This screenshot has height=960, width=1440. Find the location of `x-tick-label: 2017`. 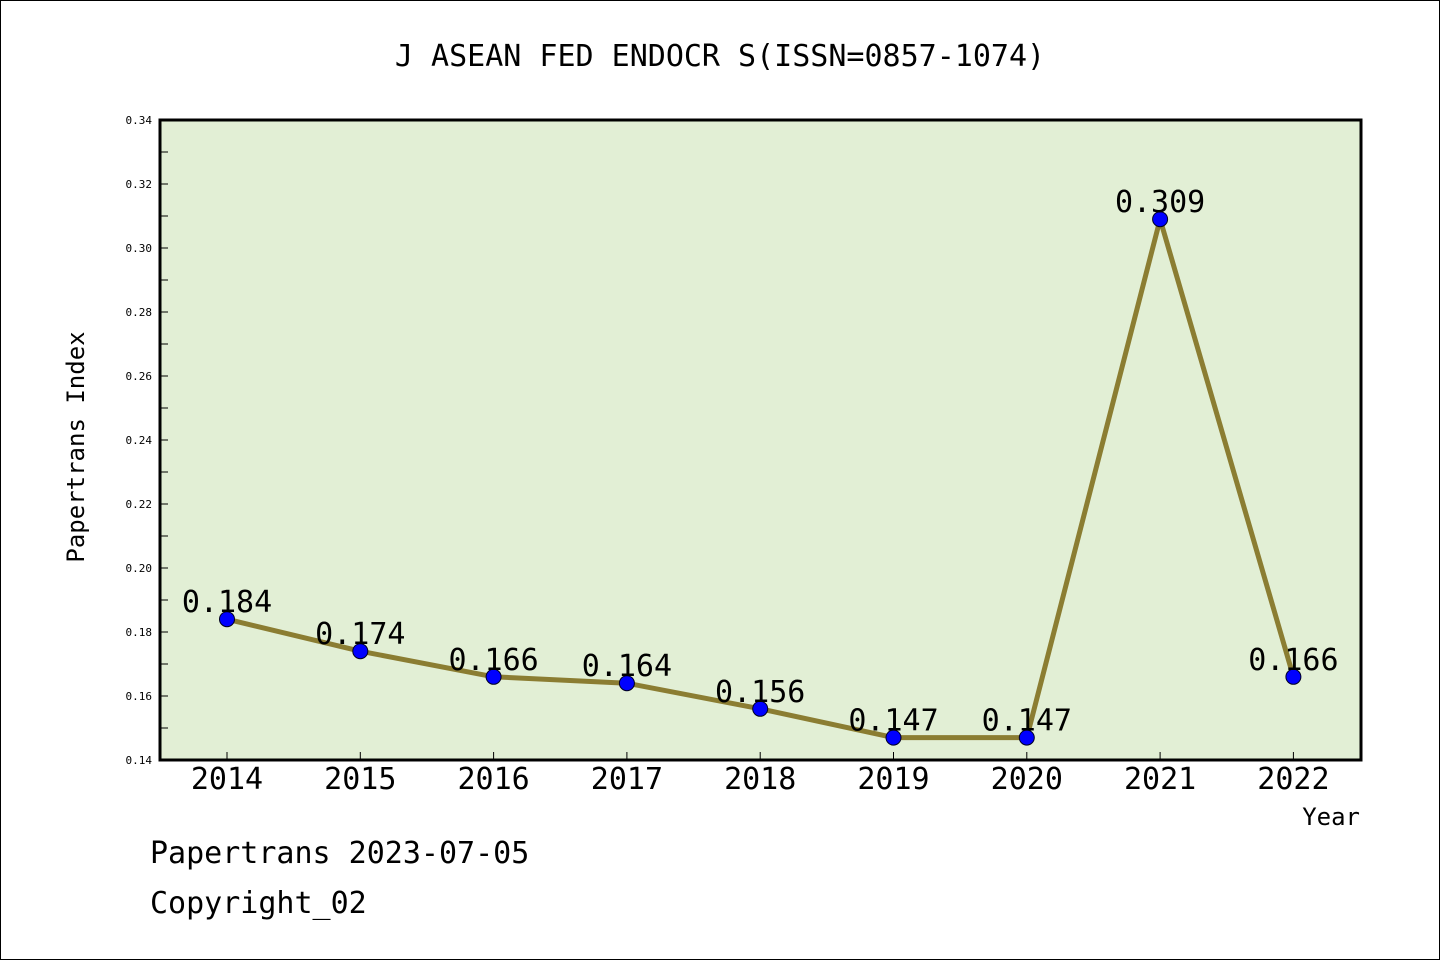

x-tick-label: 2017 is located at coordinates (627, 779).